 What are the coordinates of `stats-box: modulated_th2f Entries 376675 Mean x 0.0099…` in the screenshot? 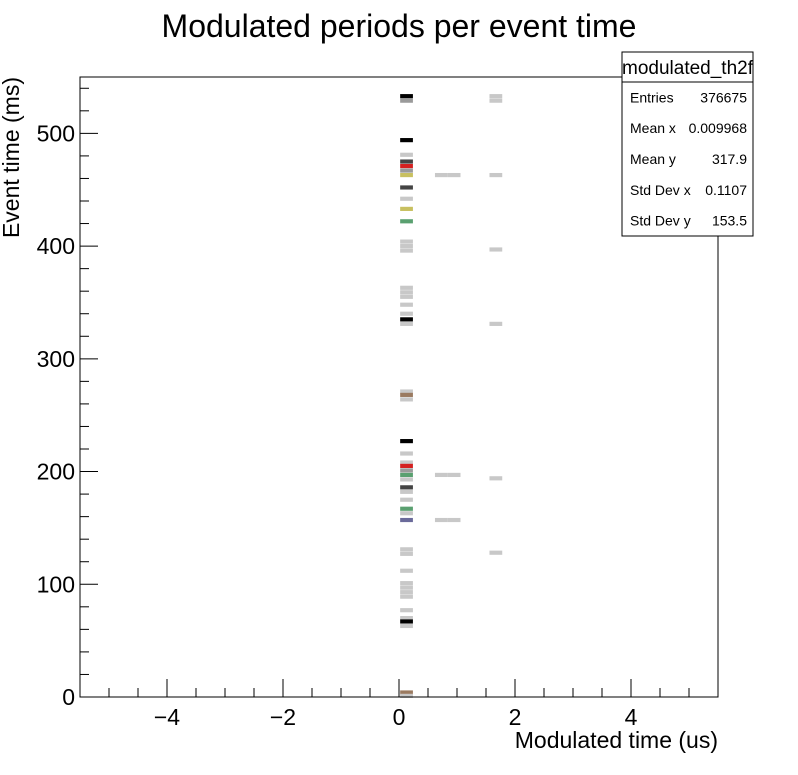 It's located at (687, 144).